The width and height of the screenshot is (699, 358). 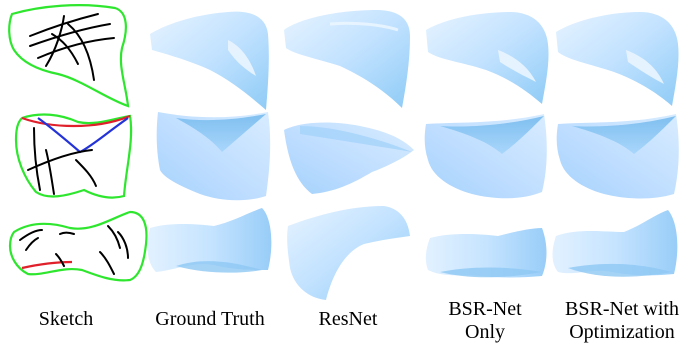 What do you see at coordinates (622, 309) in the screenshot?
I see `label-line: BSR-Net with` at bounding box center [622, 309].